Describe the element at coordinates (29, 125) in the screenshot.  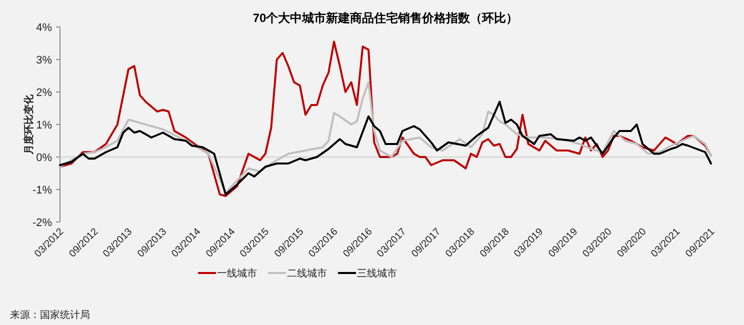
I see `y-axis-title: 月度环比变化` at that location.